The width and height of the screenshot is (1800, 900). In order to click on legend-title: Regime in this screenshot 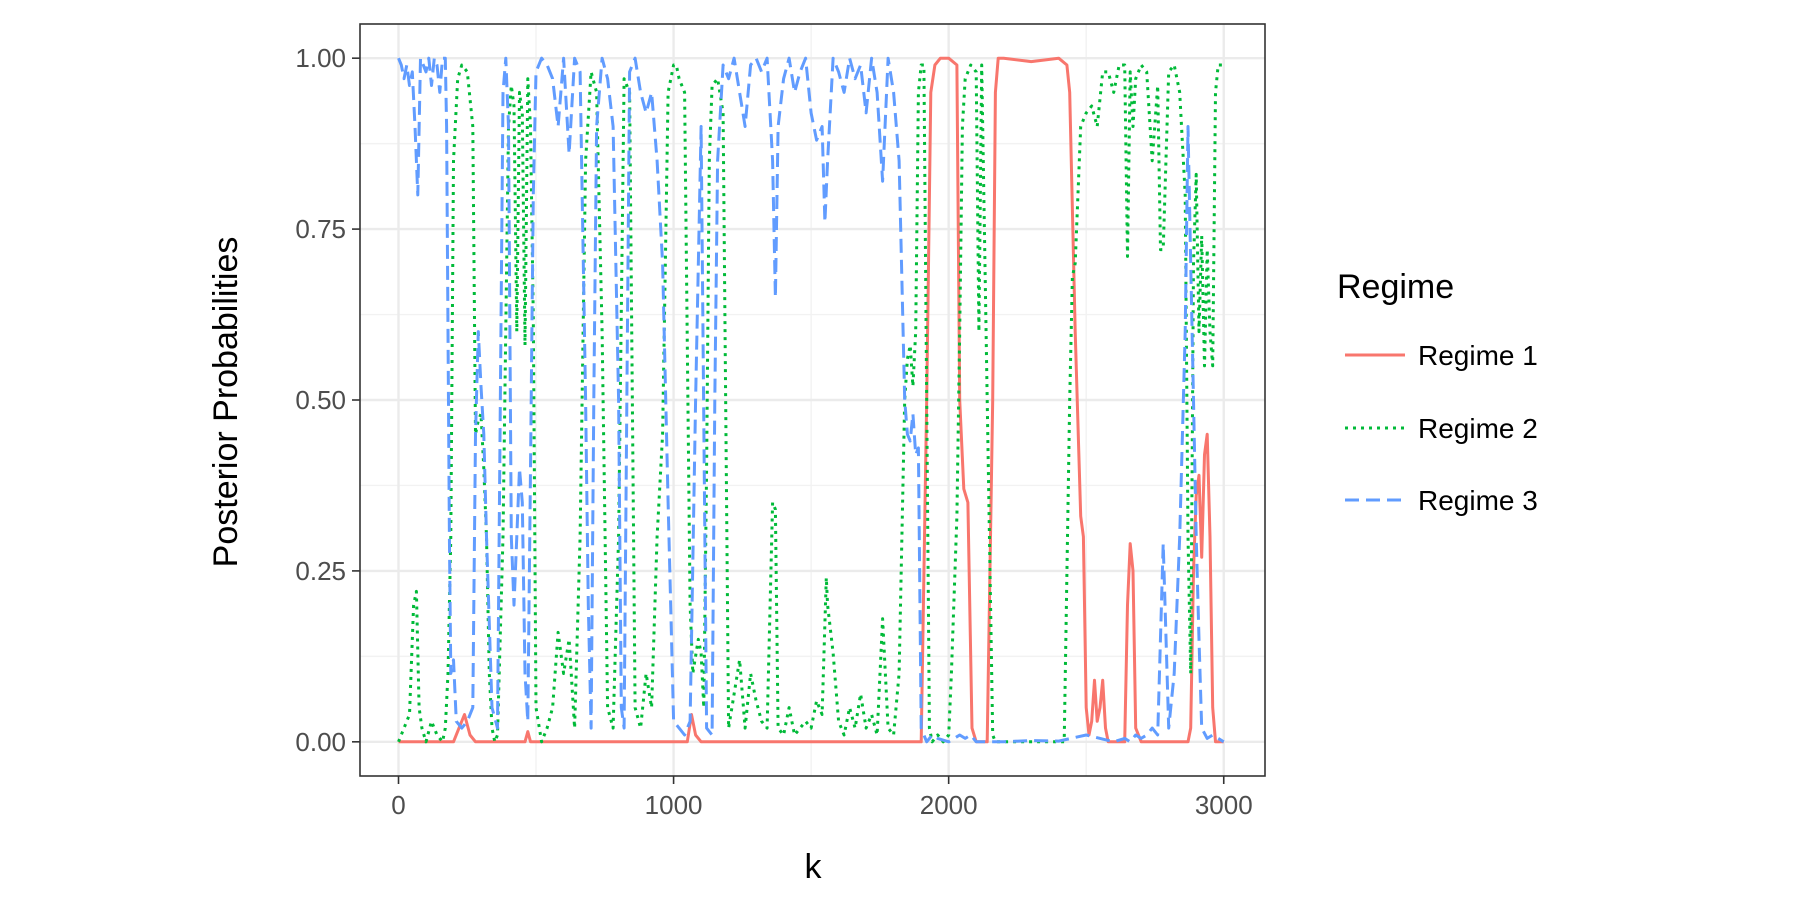, I will do `click(1395, 287)`.